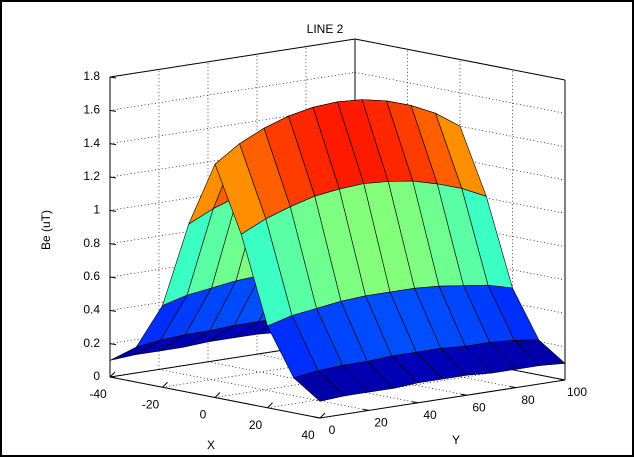 The width and height of the screenshot is (634, 457). What do you see at coordinates (91, 76) in the screenshot?
I see `z-tick-label: 1.8` at bounding box center [91, 76].